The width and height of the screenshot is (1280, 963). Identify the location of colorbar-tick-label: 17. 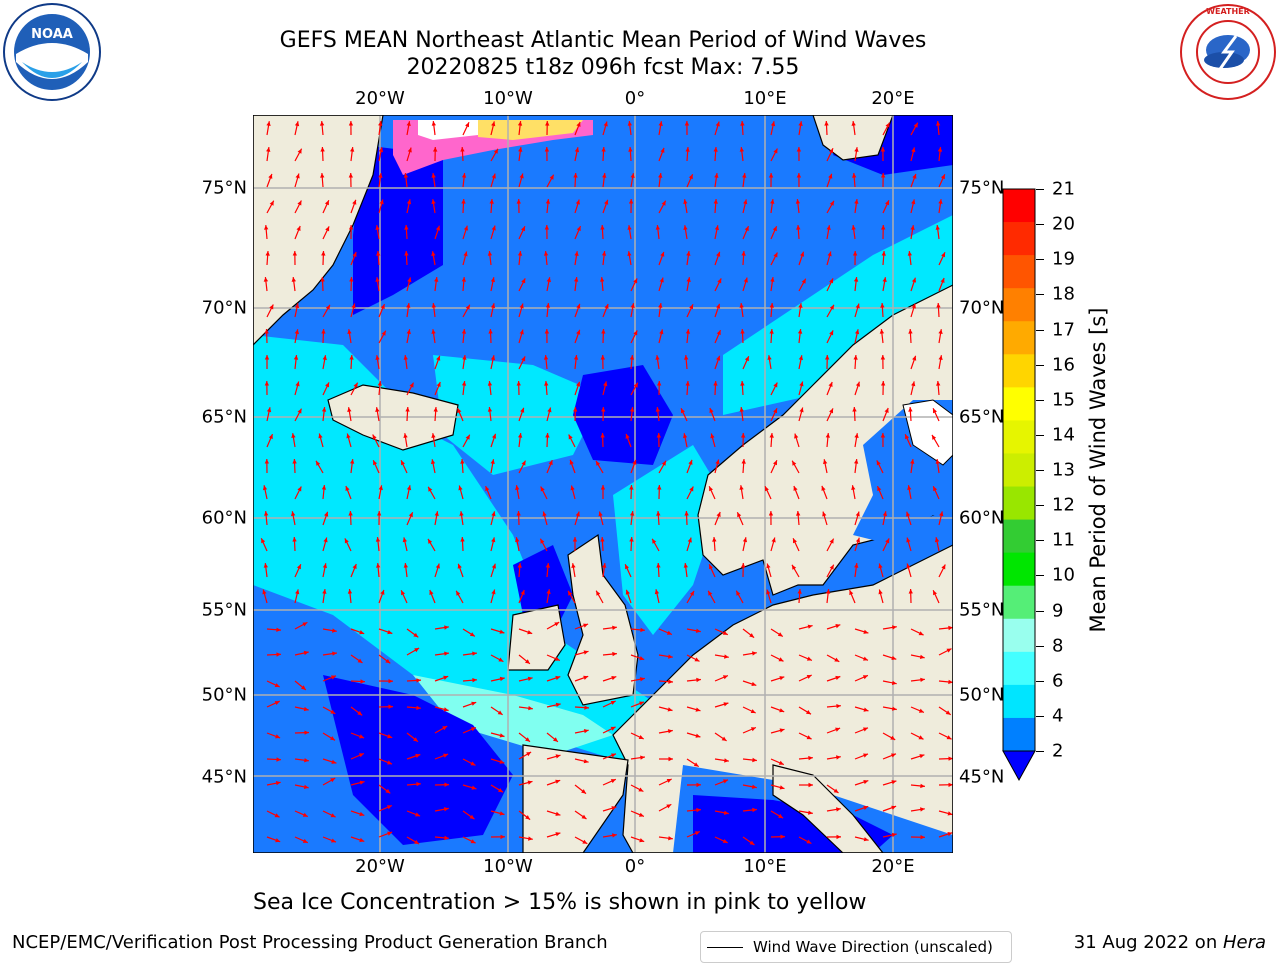
(1063, 329).